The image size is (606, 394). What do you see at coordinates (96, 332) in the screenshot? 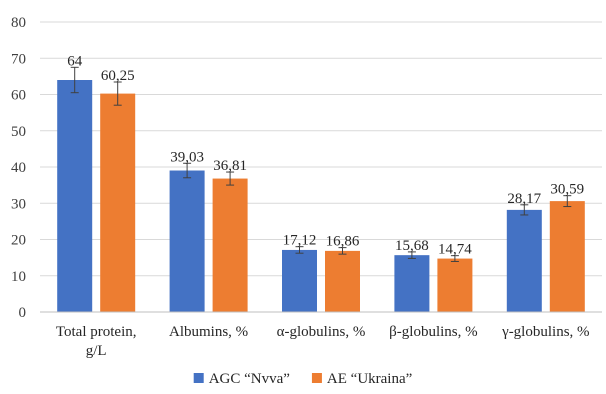
I see `x-tick-label: Total protein,` at bounding box center [96, 332].